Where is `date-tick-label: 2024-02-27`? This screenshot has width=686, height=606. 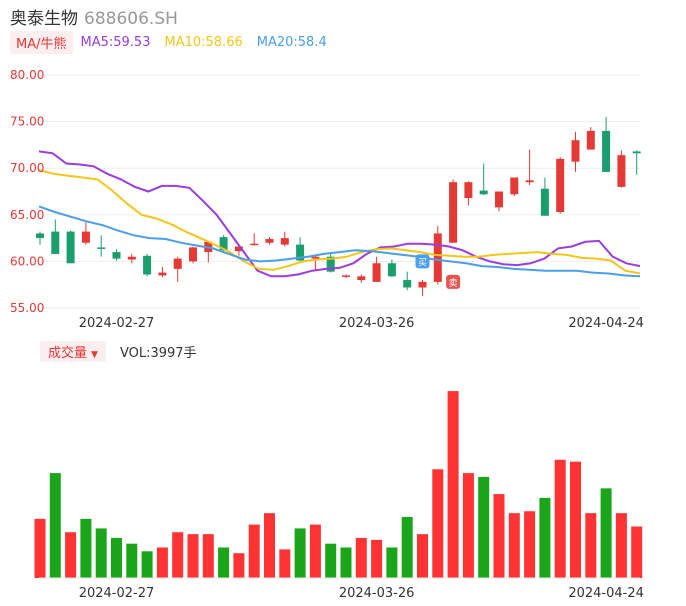 date-tick-label: 2024-02-27 is located at coordinates (117, 323).